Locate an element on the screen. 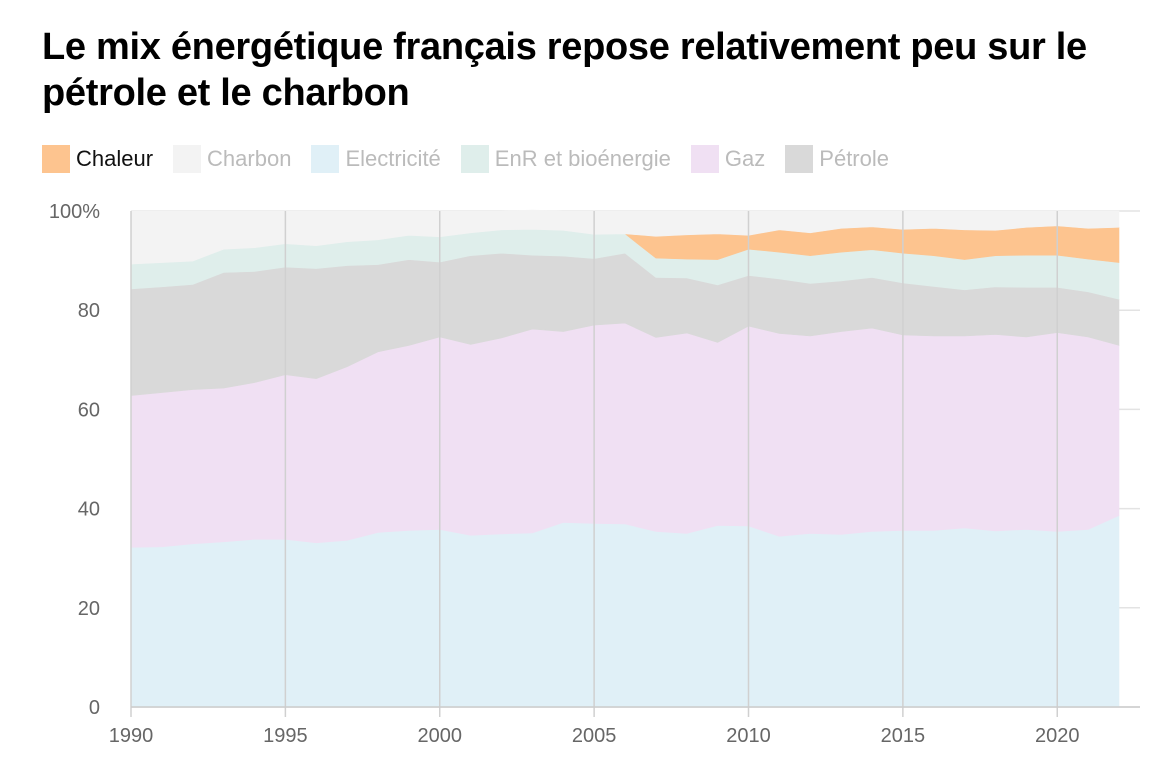 The width and height of the screenshot is (1176, 762). y-tick-label: 80 is located at coordinates (89, 311).